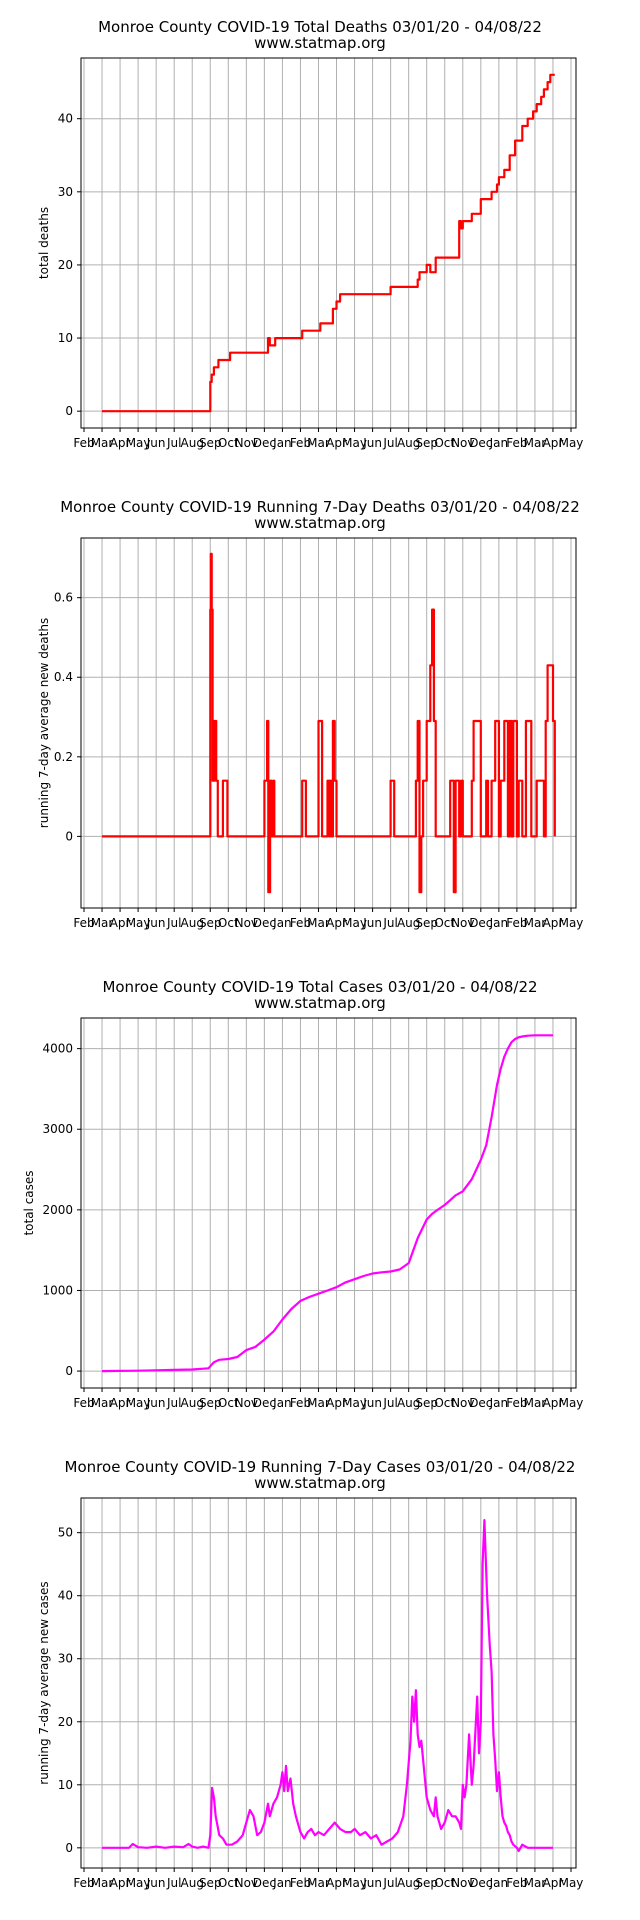 The height and width of the screenshot is (1920, 640). I want to click on y-tick-label: 2000, so click(57, 1210).